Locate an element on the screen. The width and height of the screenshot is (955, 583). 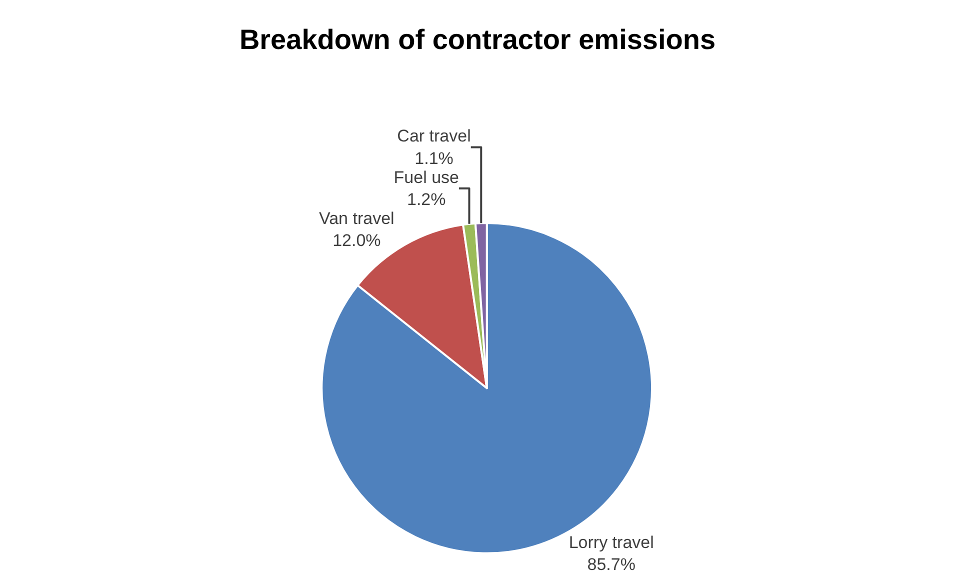
slice-label: Lorry travel is located at coordinates (611, 542).